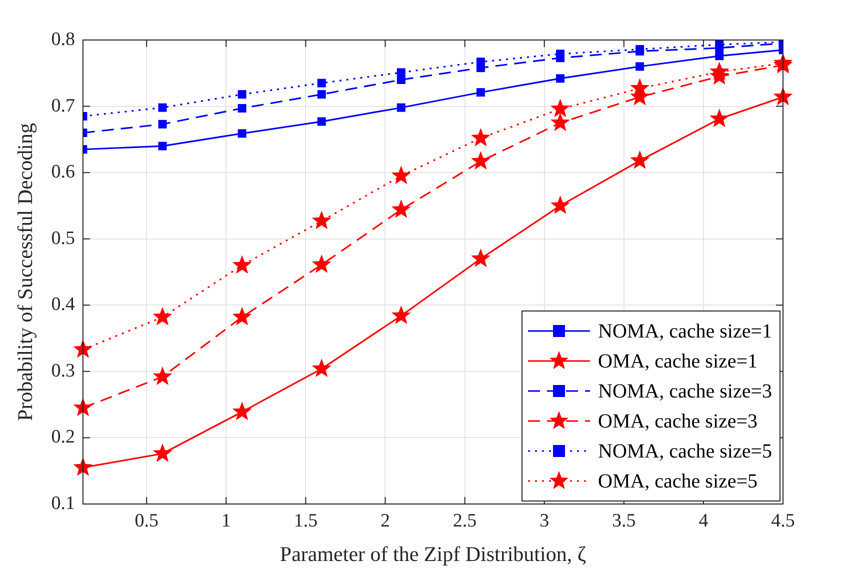 The image size is (861, 580). Describe the element at coordinates (63, 238) in the screenshot. I see `y-tick-label: 0.5` at that location.